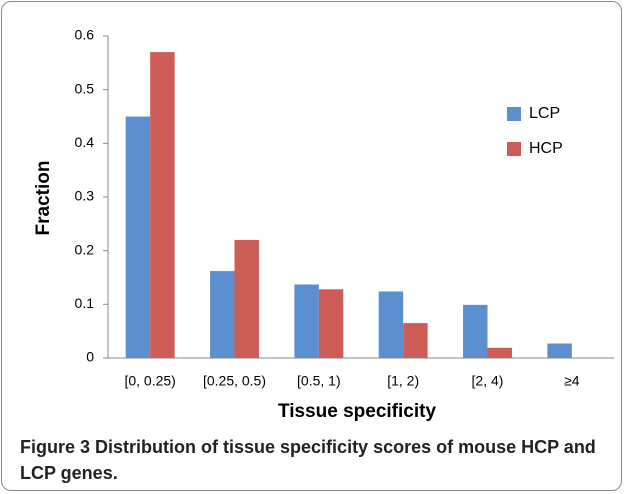  What do you see at coordinates (544, 113) in the screenshot?
I see `legend-label: LCP` at bounding box center [544, 113].